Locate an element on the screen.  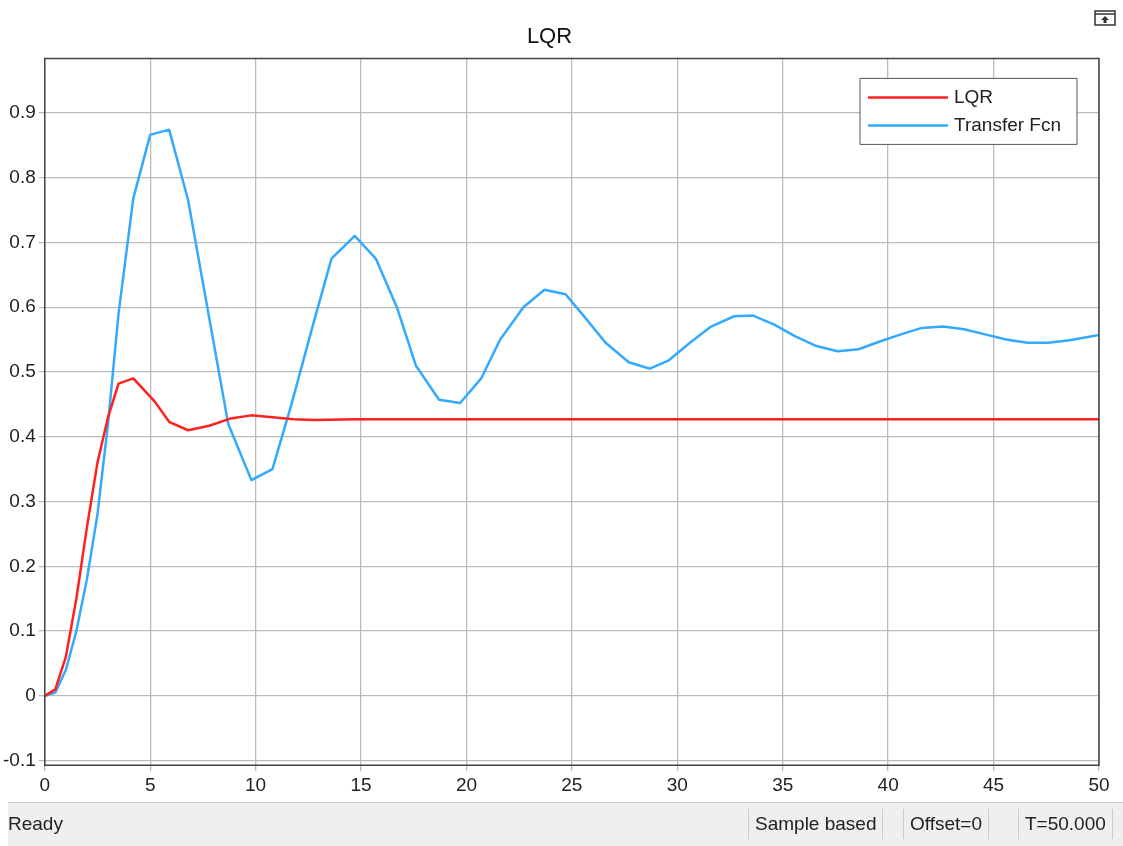
x-tick-label: 10 is located at coordinates (256, 784).